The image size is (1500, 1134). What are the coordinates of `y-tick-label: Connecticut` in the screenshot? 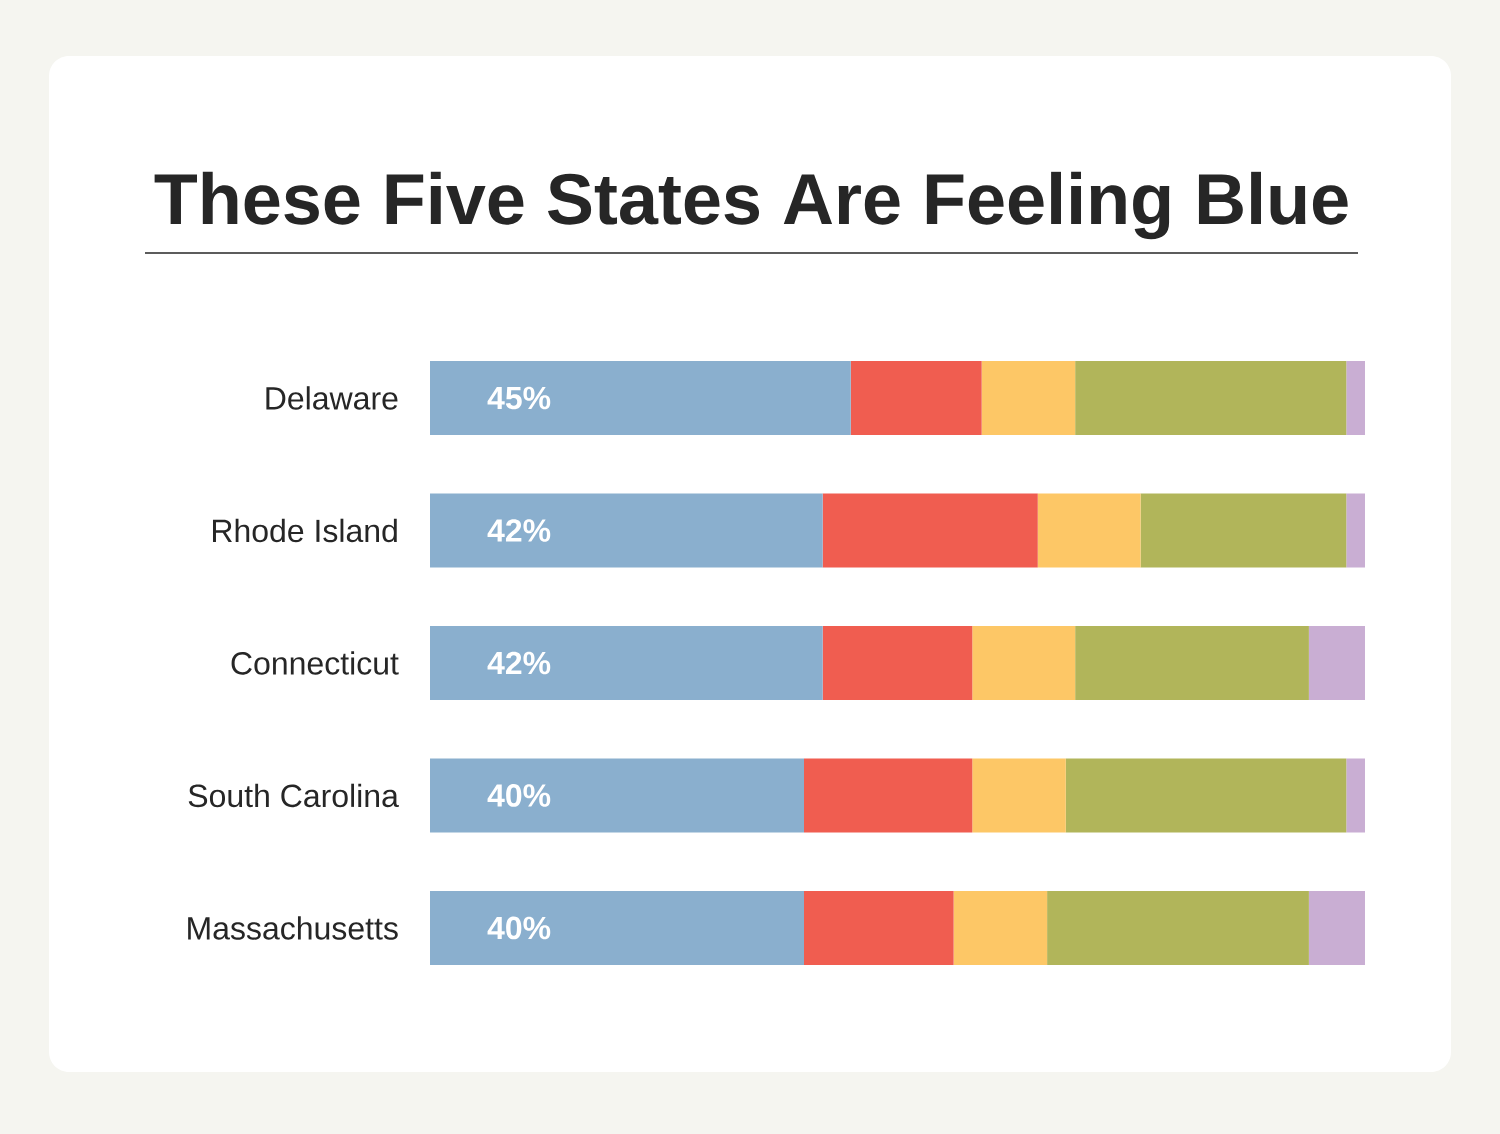 It's located at (315, 663).